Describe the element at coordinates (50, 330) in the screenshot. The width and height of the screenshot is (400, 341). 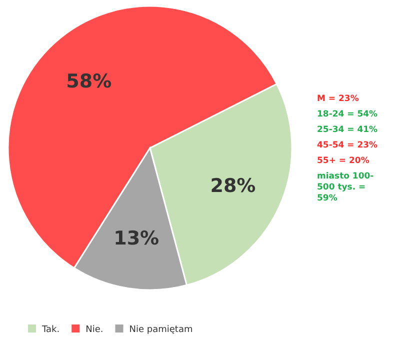
I see `legend-label: Tak.` at that location.